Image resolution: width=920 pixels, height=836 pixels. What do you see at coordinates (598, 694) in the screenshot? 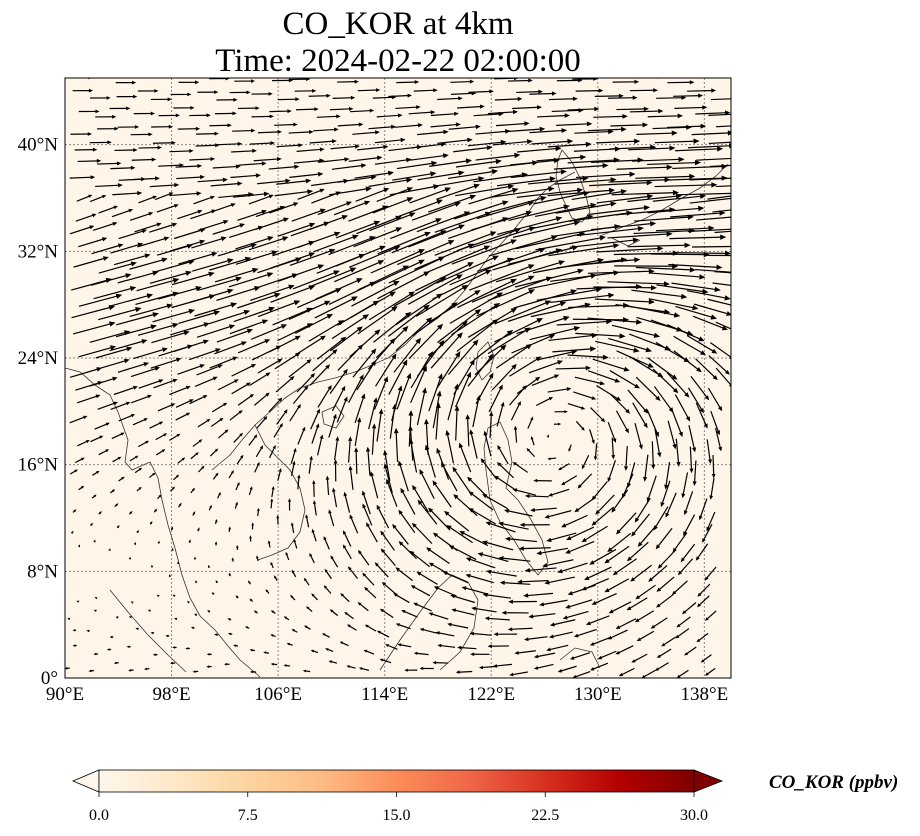
I see `x-tick-label: 130°E` at bounding box center [598, 694].